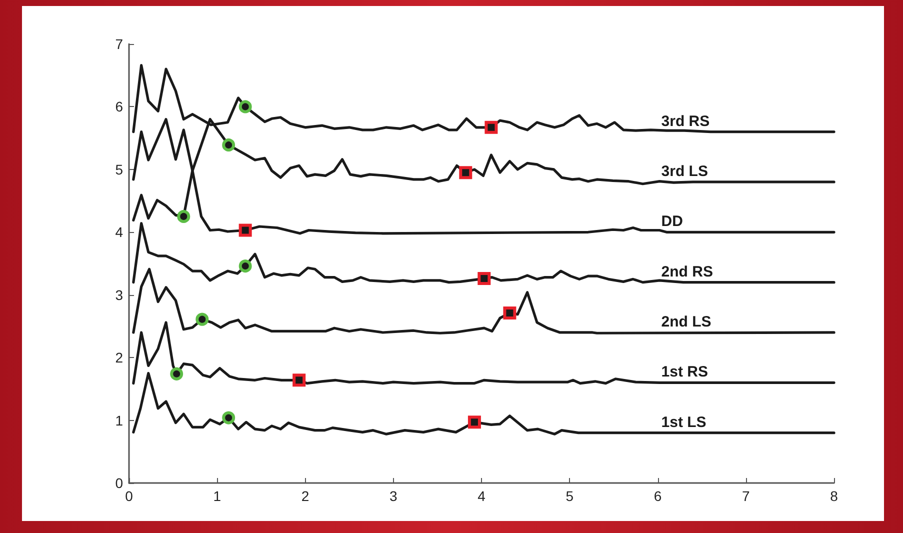 The width and height of the screenshot is (903, 533). Describe the element at coordinates (658, 496) in the screenshot. I see `x-tick-label: 6` at that location.